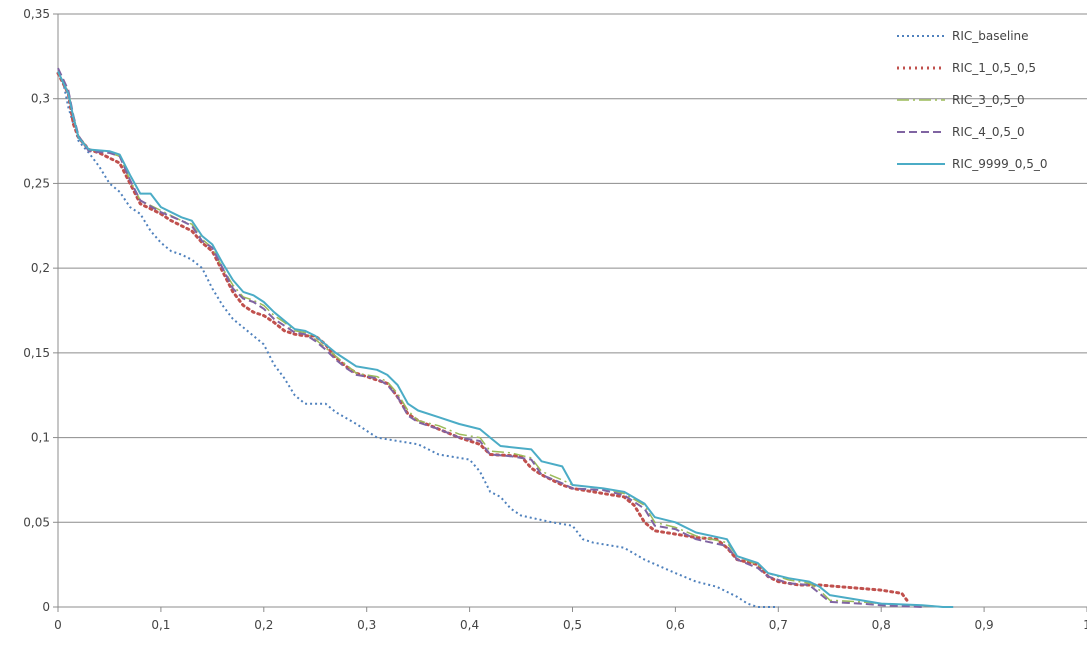 The width and height of the screenshot is (1087, 645). I want to click on x-axis-tick-labels: 0 0,1 0,2 0,3 0,4 0,5 0,6 0,7 0,8 0,9 1, so click(570, 625).